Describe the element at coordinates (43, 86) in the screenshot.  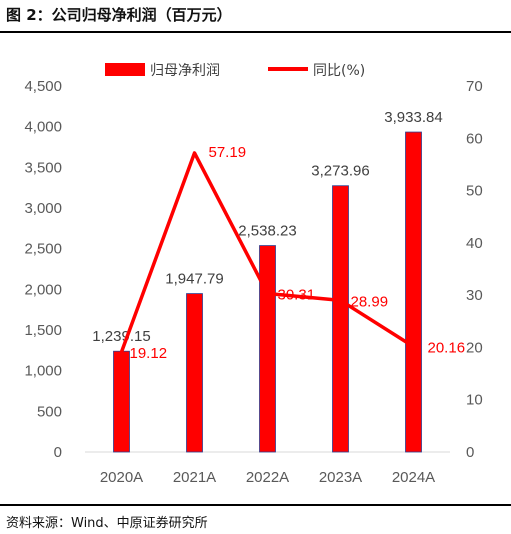
I see `y-left-tick-label: 4,500` at that location.